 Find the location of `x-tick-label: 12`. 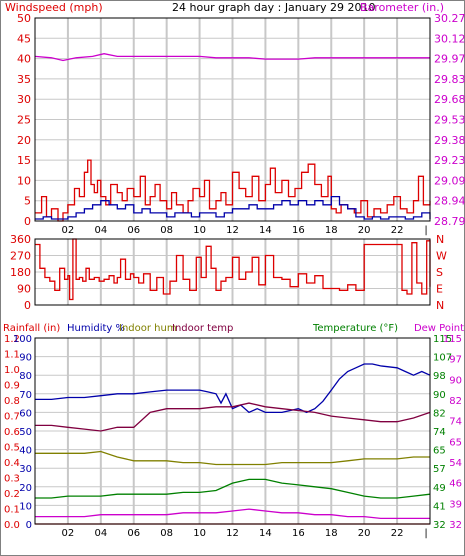

x-tick-label: 12 is located at coordinates (232, 230).